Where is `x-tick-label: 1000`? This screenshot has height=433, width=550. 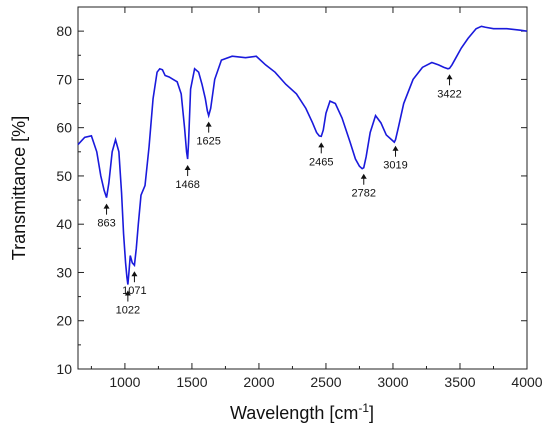
x-tick-label: 1000 is located at coordinates (124, 382).